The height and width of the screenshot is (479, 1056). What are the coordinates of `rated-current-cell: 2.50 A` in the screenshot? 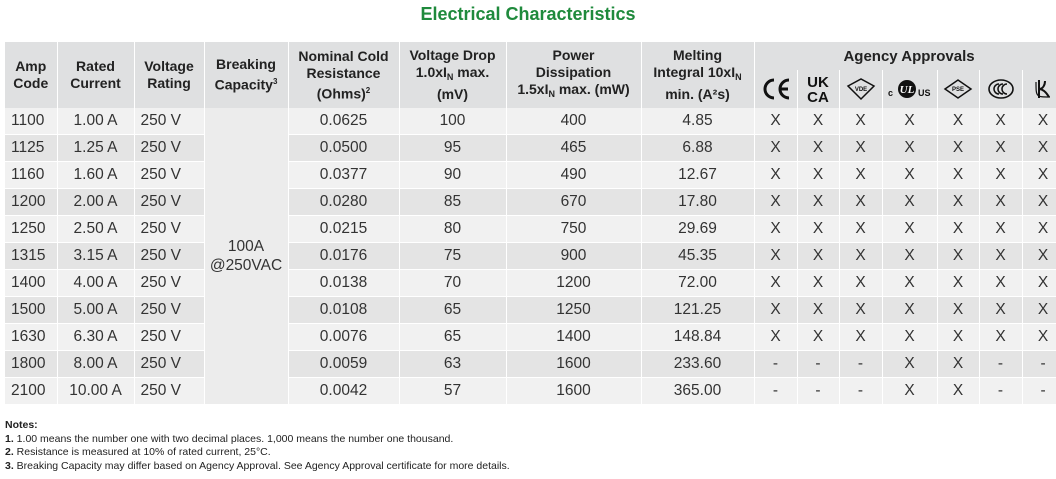 It's located at (96, 229).